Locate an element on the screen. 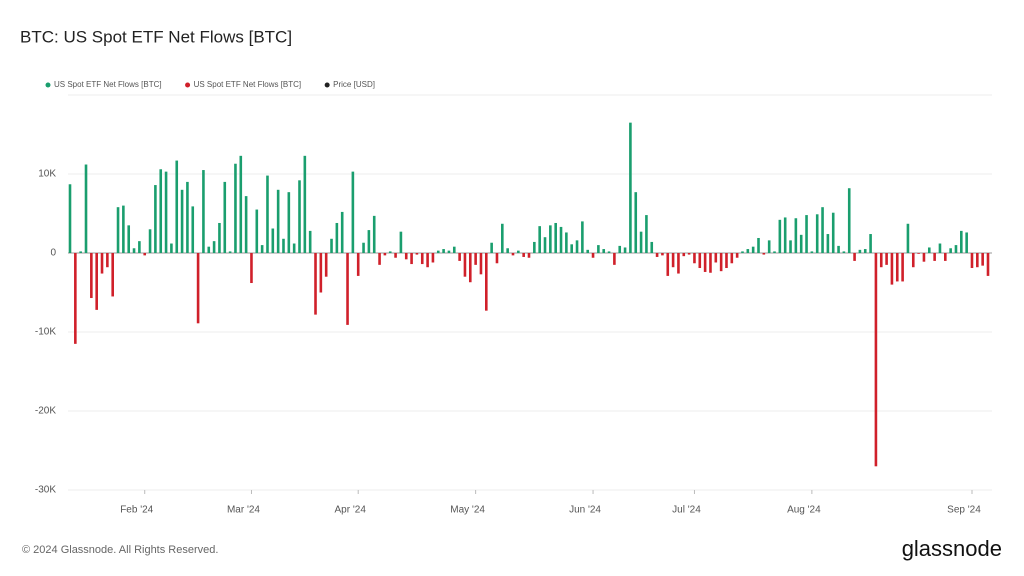 The height and width of the screenshot is (576, 1024). chart-title: BTC: US Spot ETF Net Flows [BTC] is located at coordinates (156, 36).